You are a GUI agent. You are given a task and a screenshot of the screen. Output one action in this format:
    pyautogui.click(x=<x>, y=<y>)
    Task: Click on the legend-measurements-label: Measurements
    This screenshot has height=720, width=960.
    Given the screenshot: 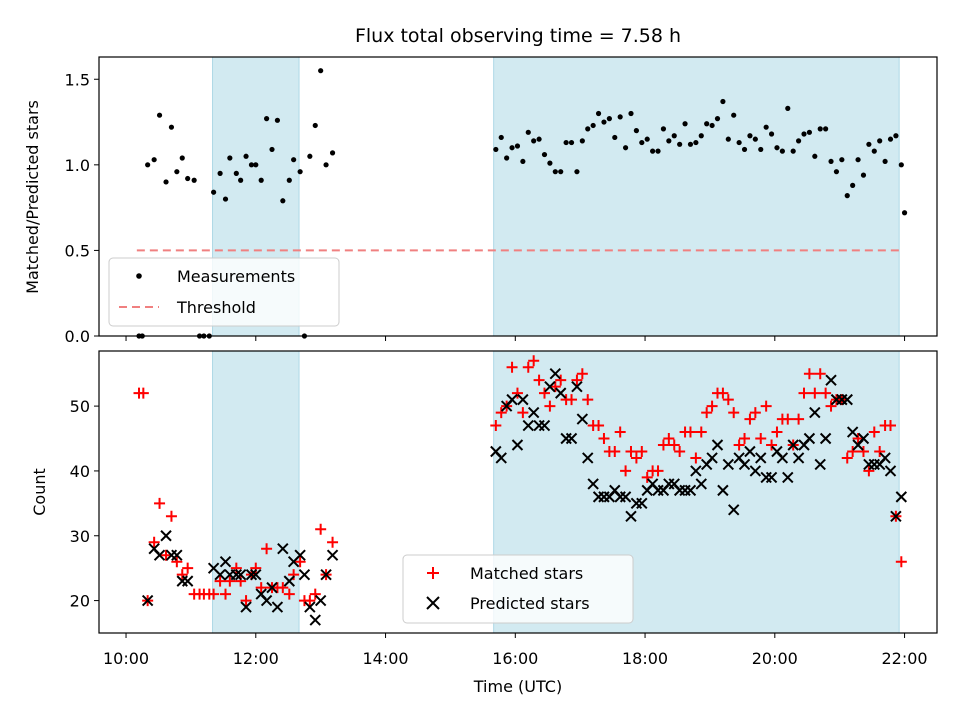 What is the action you would take?
    pyautogui.click(x=236, y=276)
    